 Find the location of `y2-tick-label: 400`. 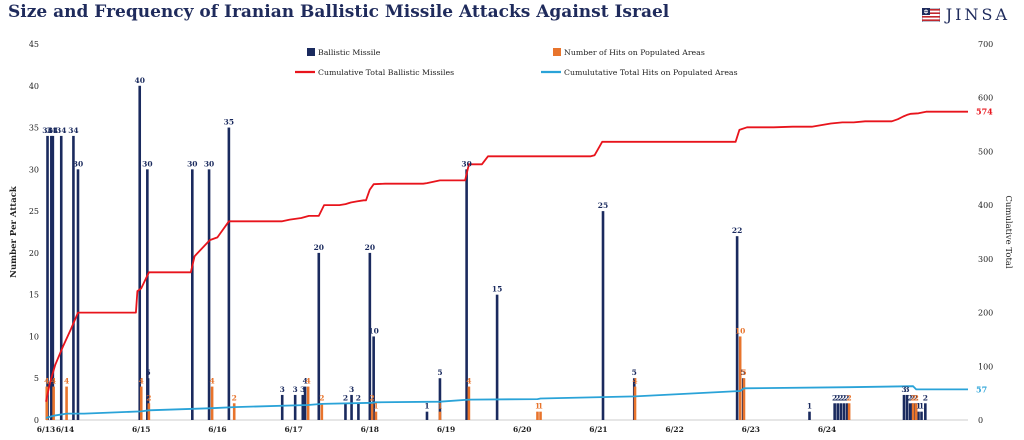

y2-tick-label: 400 is located at coordinates (985, 205).